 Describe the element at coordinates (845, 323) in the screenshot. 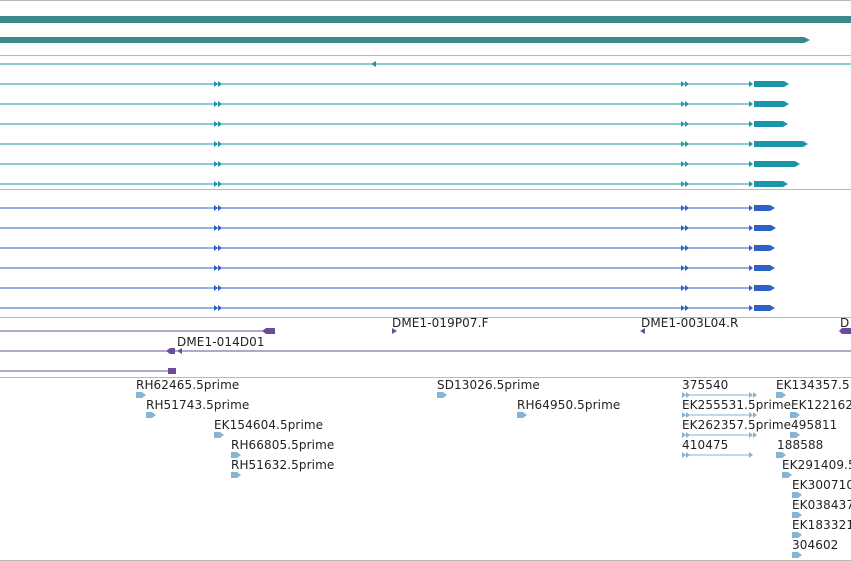

I see `clone-label: D` at that location.